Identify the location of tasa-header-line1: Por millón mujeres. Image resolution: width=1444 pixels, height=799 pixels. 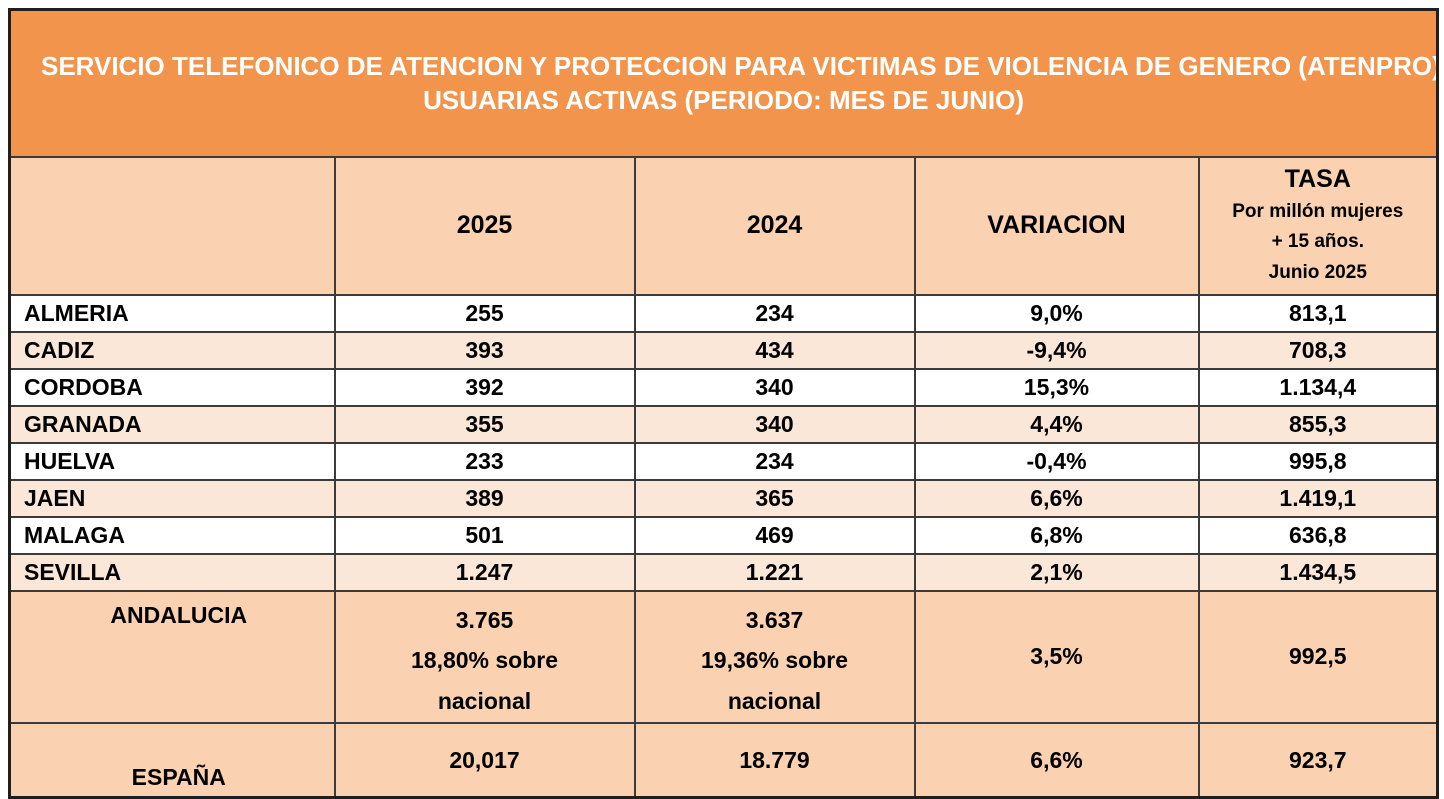
(1318, 211).